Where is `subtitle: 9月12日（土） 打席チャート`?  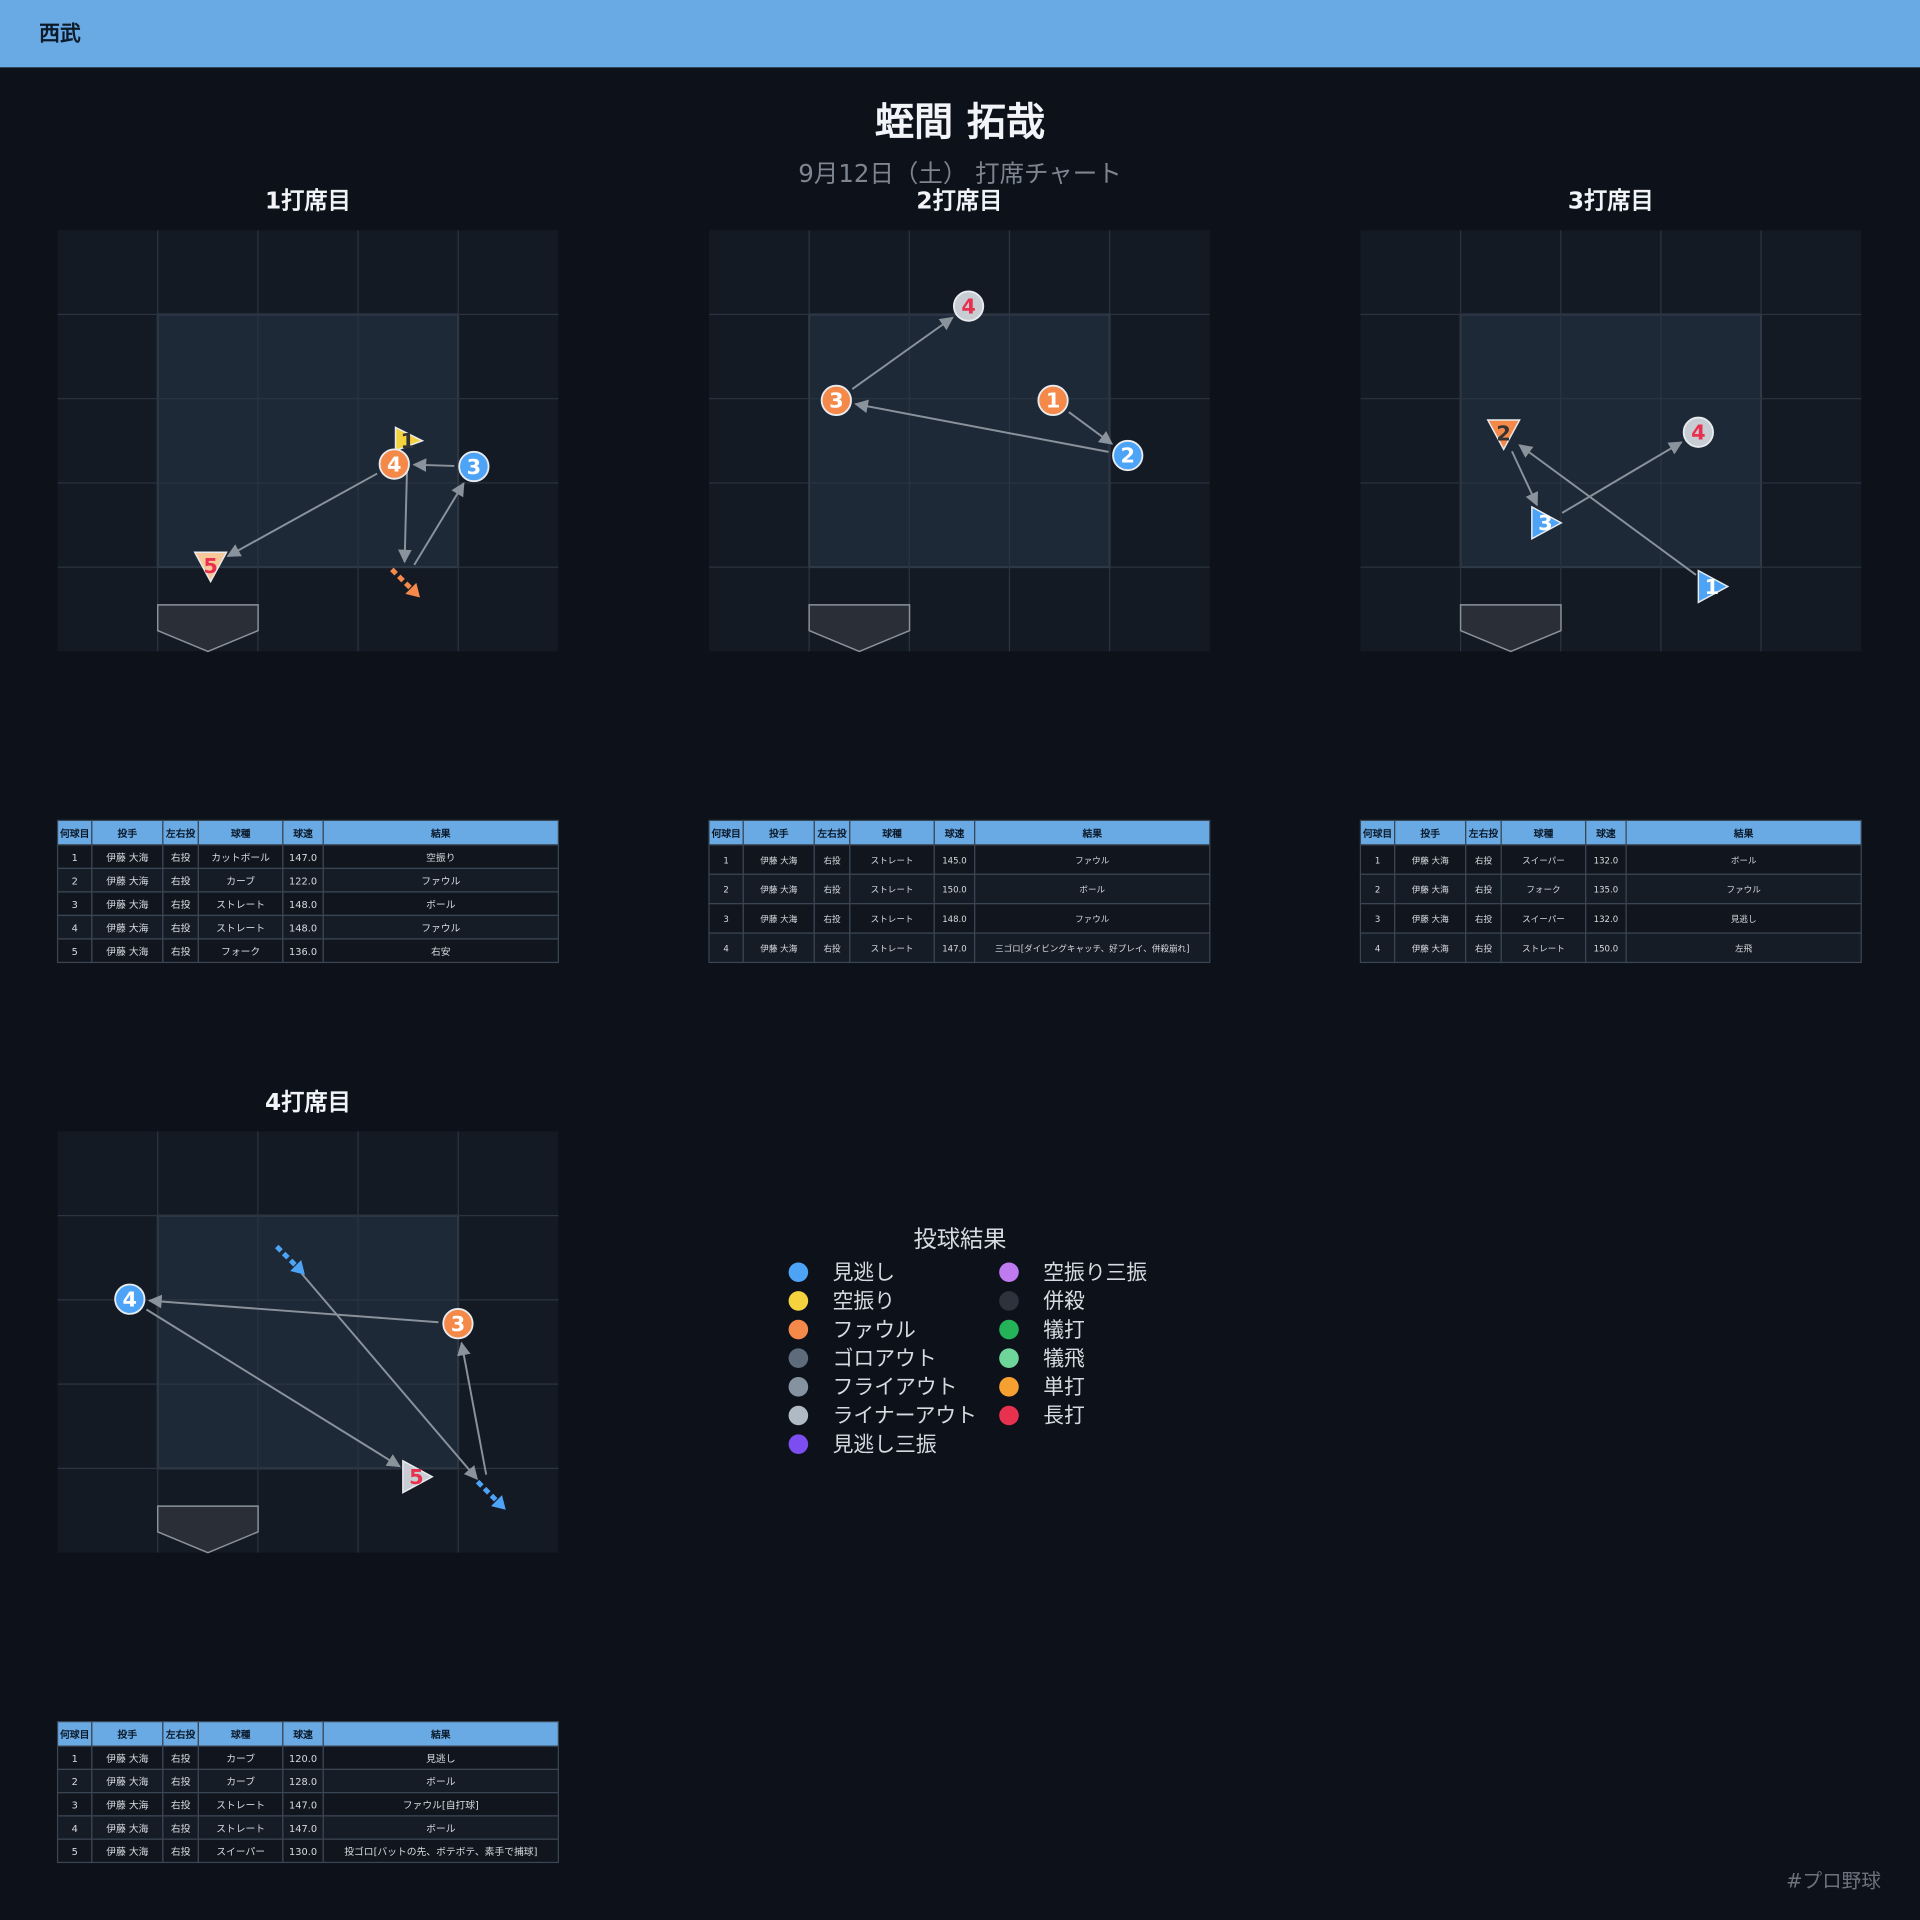
subtitle: 9月12日（土） 打席チャート is located at coordinates (959, 173).